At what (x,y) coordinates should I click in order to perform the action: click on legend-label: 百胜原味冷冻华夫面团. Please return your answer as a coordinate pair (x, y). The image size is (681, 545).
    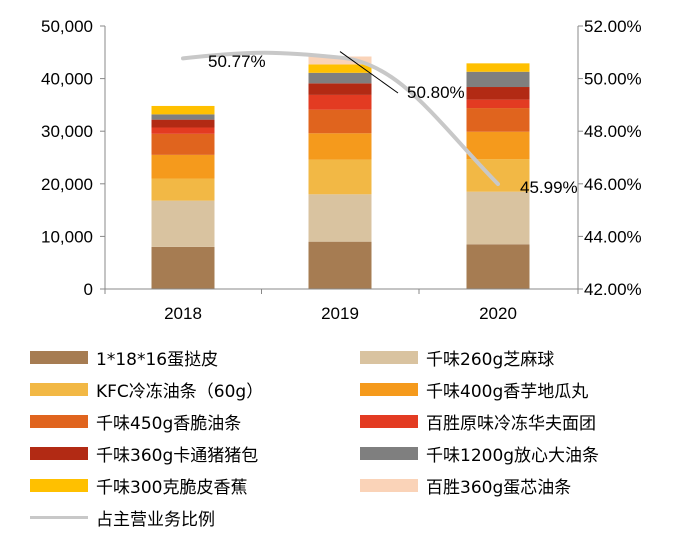
    Looking at the image, I should click on (511, 424).